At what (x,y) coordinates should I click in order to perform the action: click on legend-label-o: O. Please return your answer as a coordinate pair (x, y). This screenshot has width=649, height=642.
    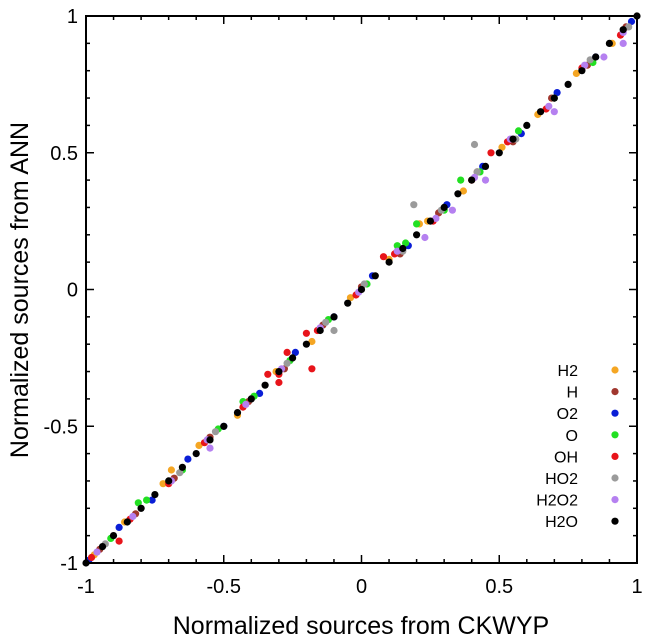
    Looking at the image, I should click on (572, 436).